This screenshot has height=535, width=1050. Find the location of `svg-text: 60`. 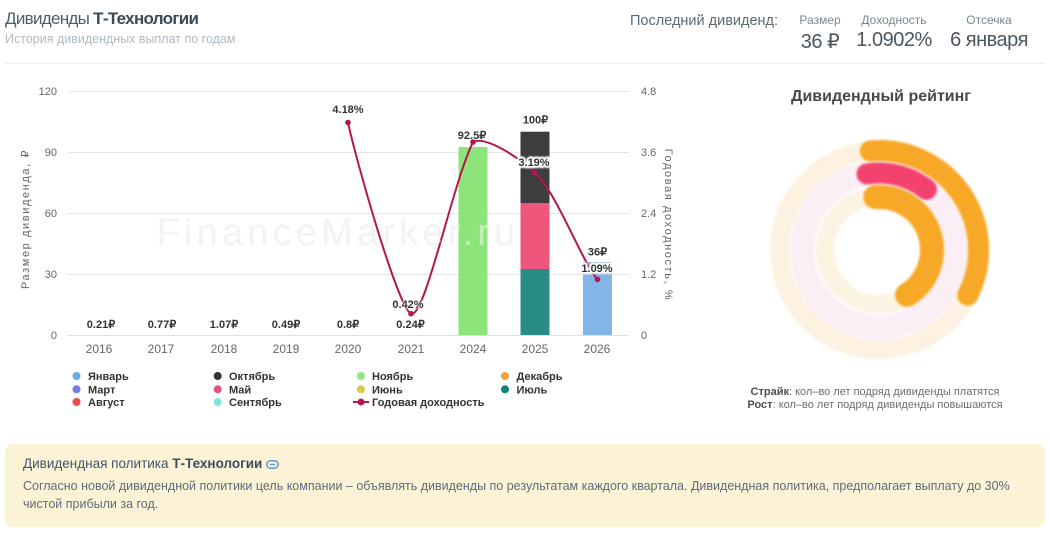

svg-text: 60 is located at coordinates (51, 214).